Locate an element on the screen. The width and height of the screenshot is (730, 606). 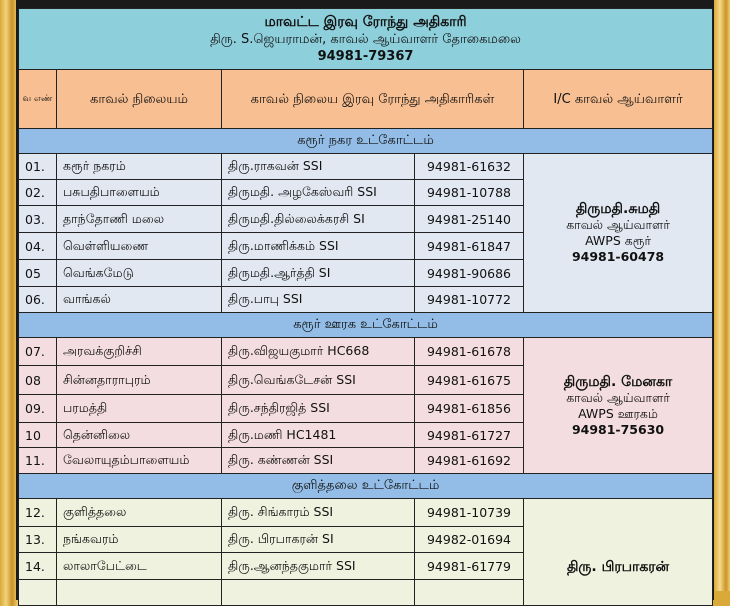
officer-cell: திரு.மணி HC1481 is located at coordinates (318, 435).